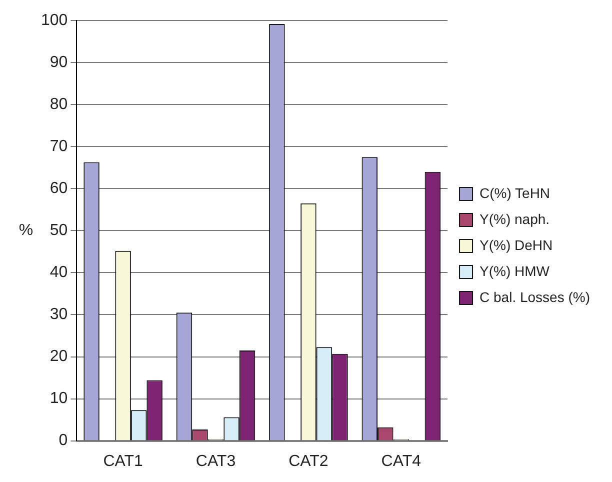 This screenshot has width=612, height=482. What do you see at coordinates (59, 315) in the screenshot?
I see `y-tick-label: 30` at bounding box center [59, 315].